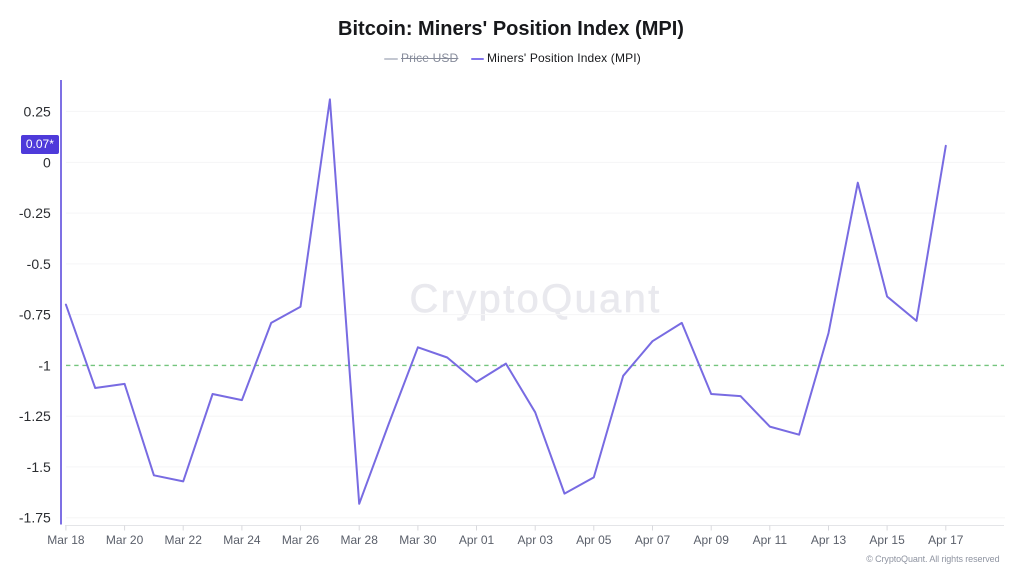  What do you see at coordinates (242, 540) in the screenshot?
I see `svg-text: Mar 24` at bounding box center [242, 540].